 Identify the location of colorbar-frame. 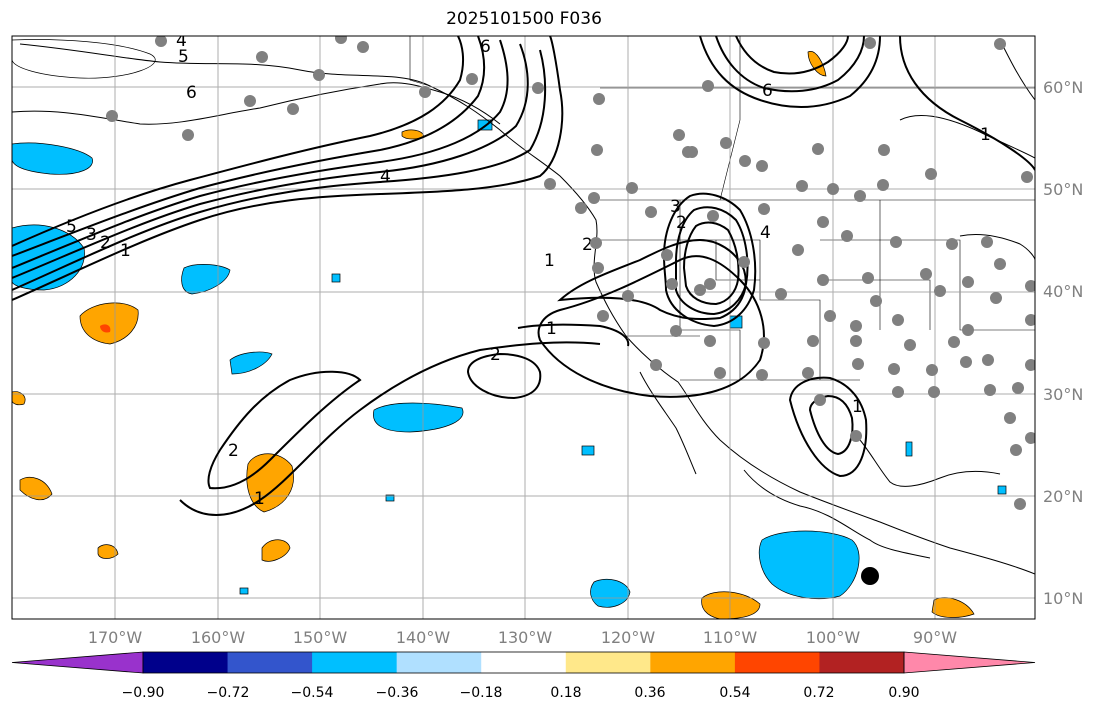
(523, 662).